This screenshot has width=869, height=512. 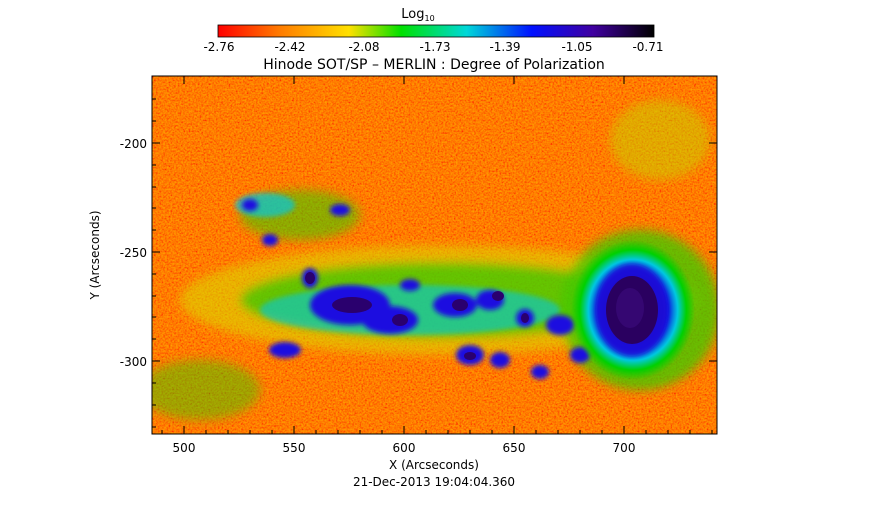 I want to click on timestamp: 21-Dec-2013 19:04:04.360, so click(x=434, y=482).